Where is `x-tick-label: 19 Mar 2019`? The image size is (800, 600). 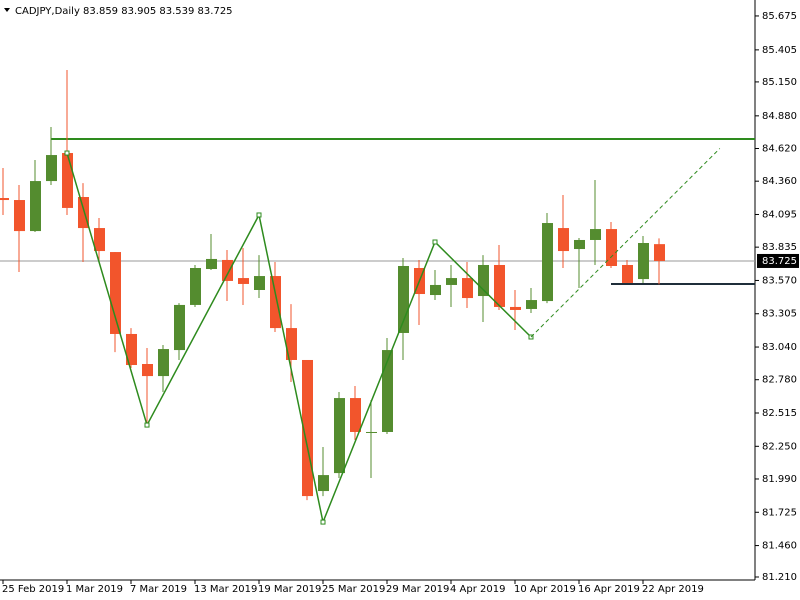
x-tick-label: 19 Mar 2019 is located at coordinates (289, 589).